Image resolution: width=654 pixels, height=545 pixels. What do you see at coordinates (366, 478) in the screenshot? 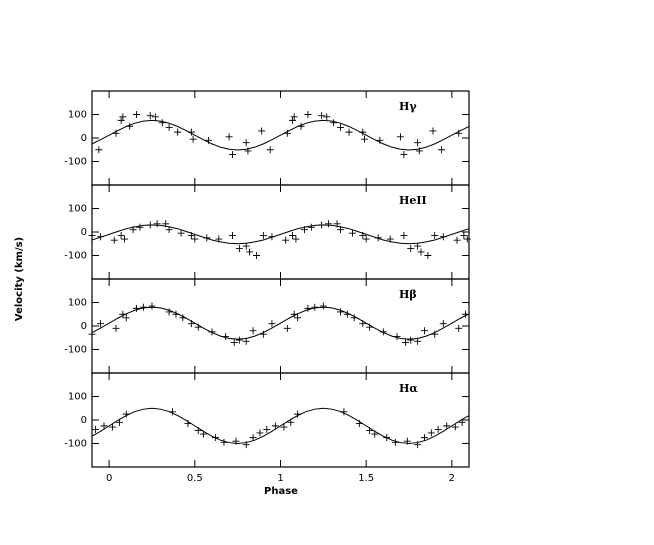
I see `x-tick-label: 1.5` at bounding box center [366, 478].